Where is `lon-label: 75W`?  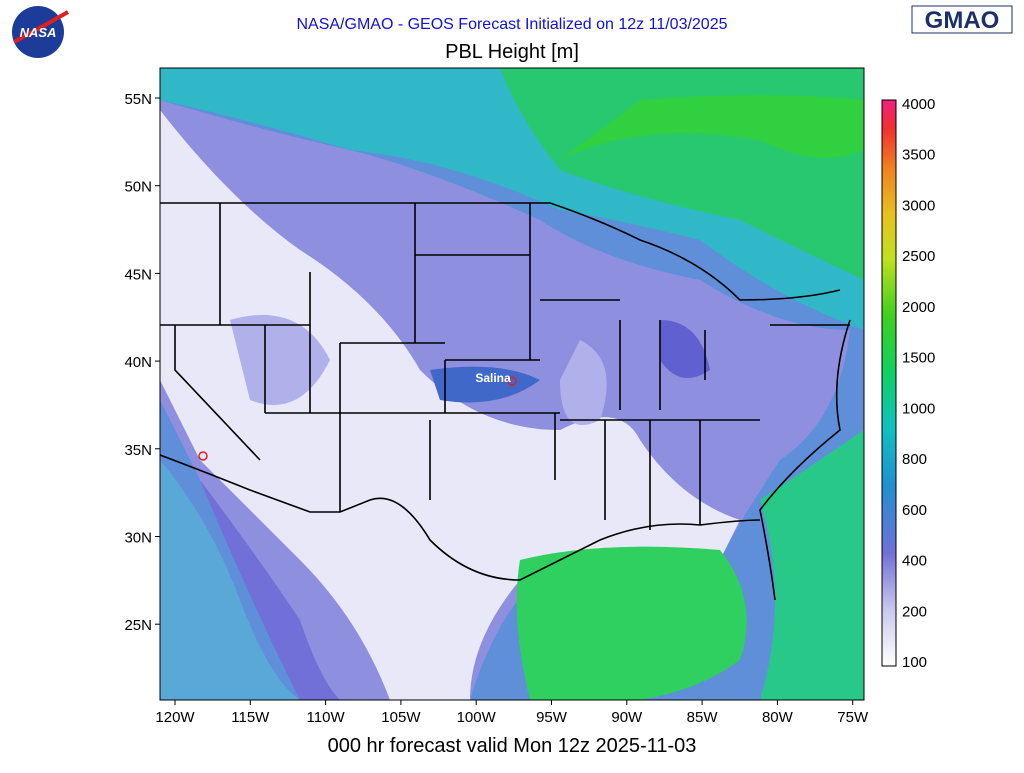
lon-label: 75W is located at coordinates (853, 717).